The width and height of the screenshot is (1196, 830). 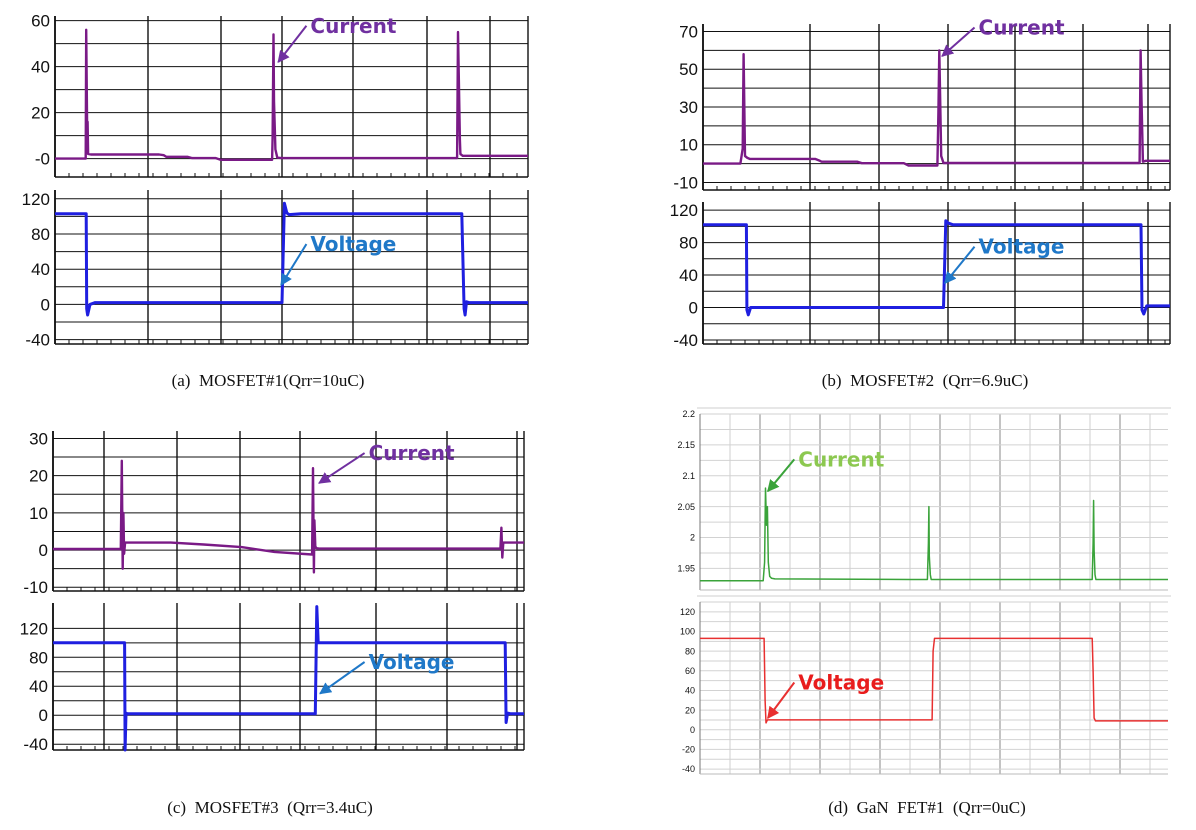 I want to click on y-tick-label: 1.95, so click(x=686, y=569).